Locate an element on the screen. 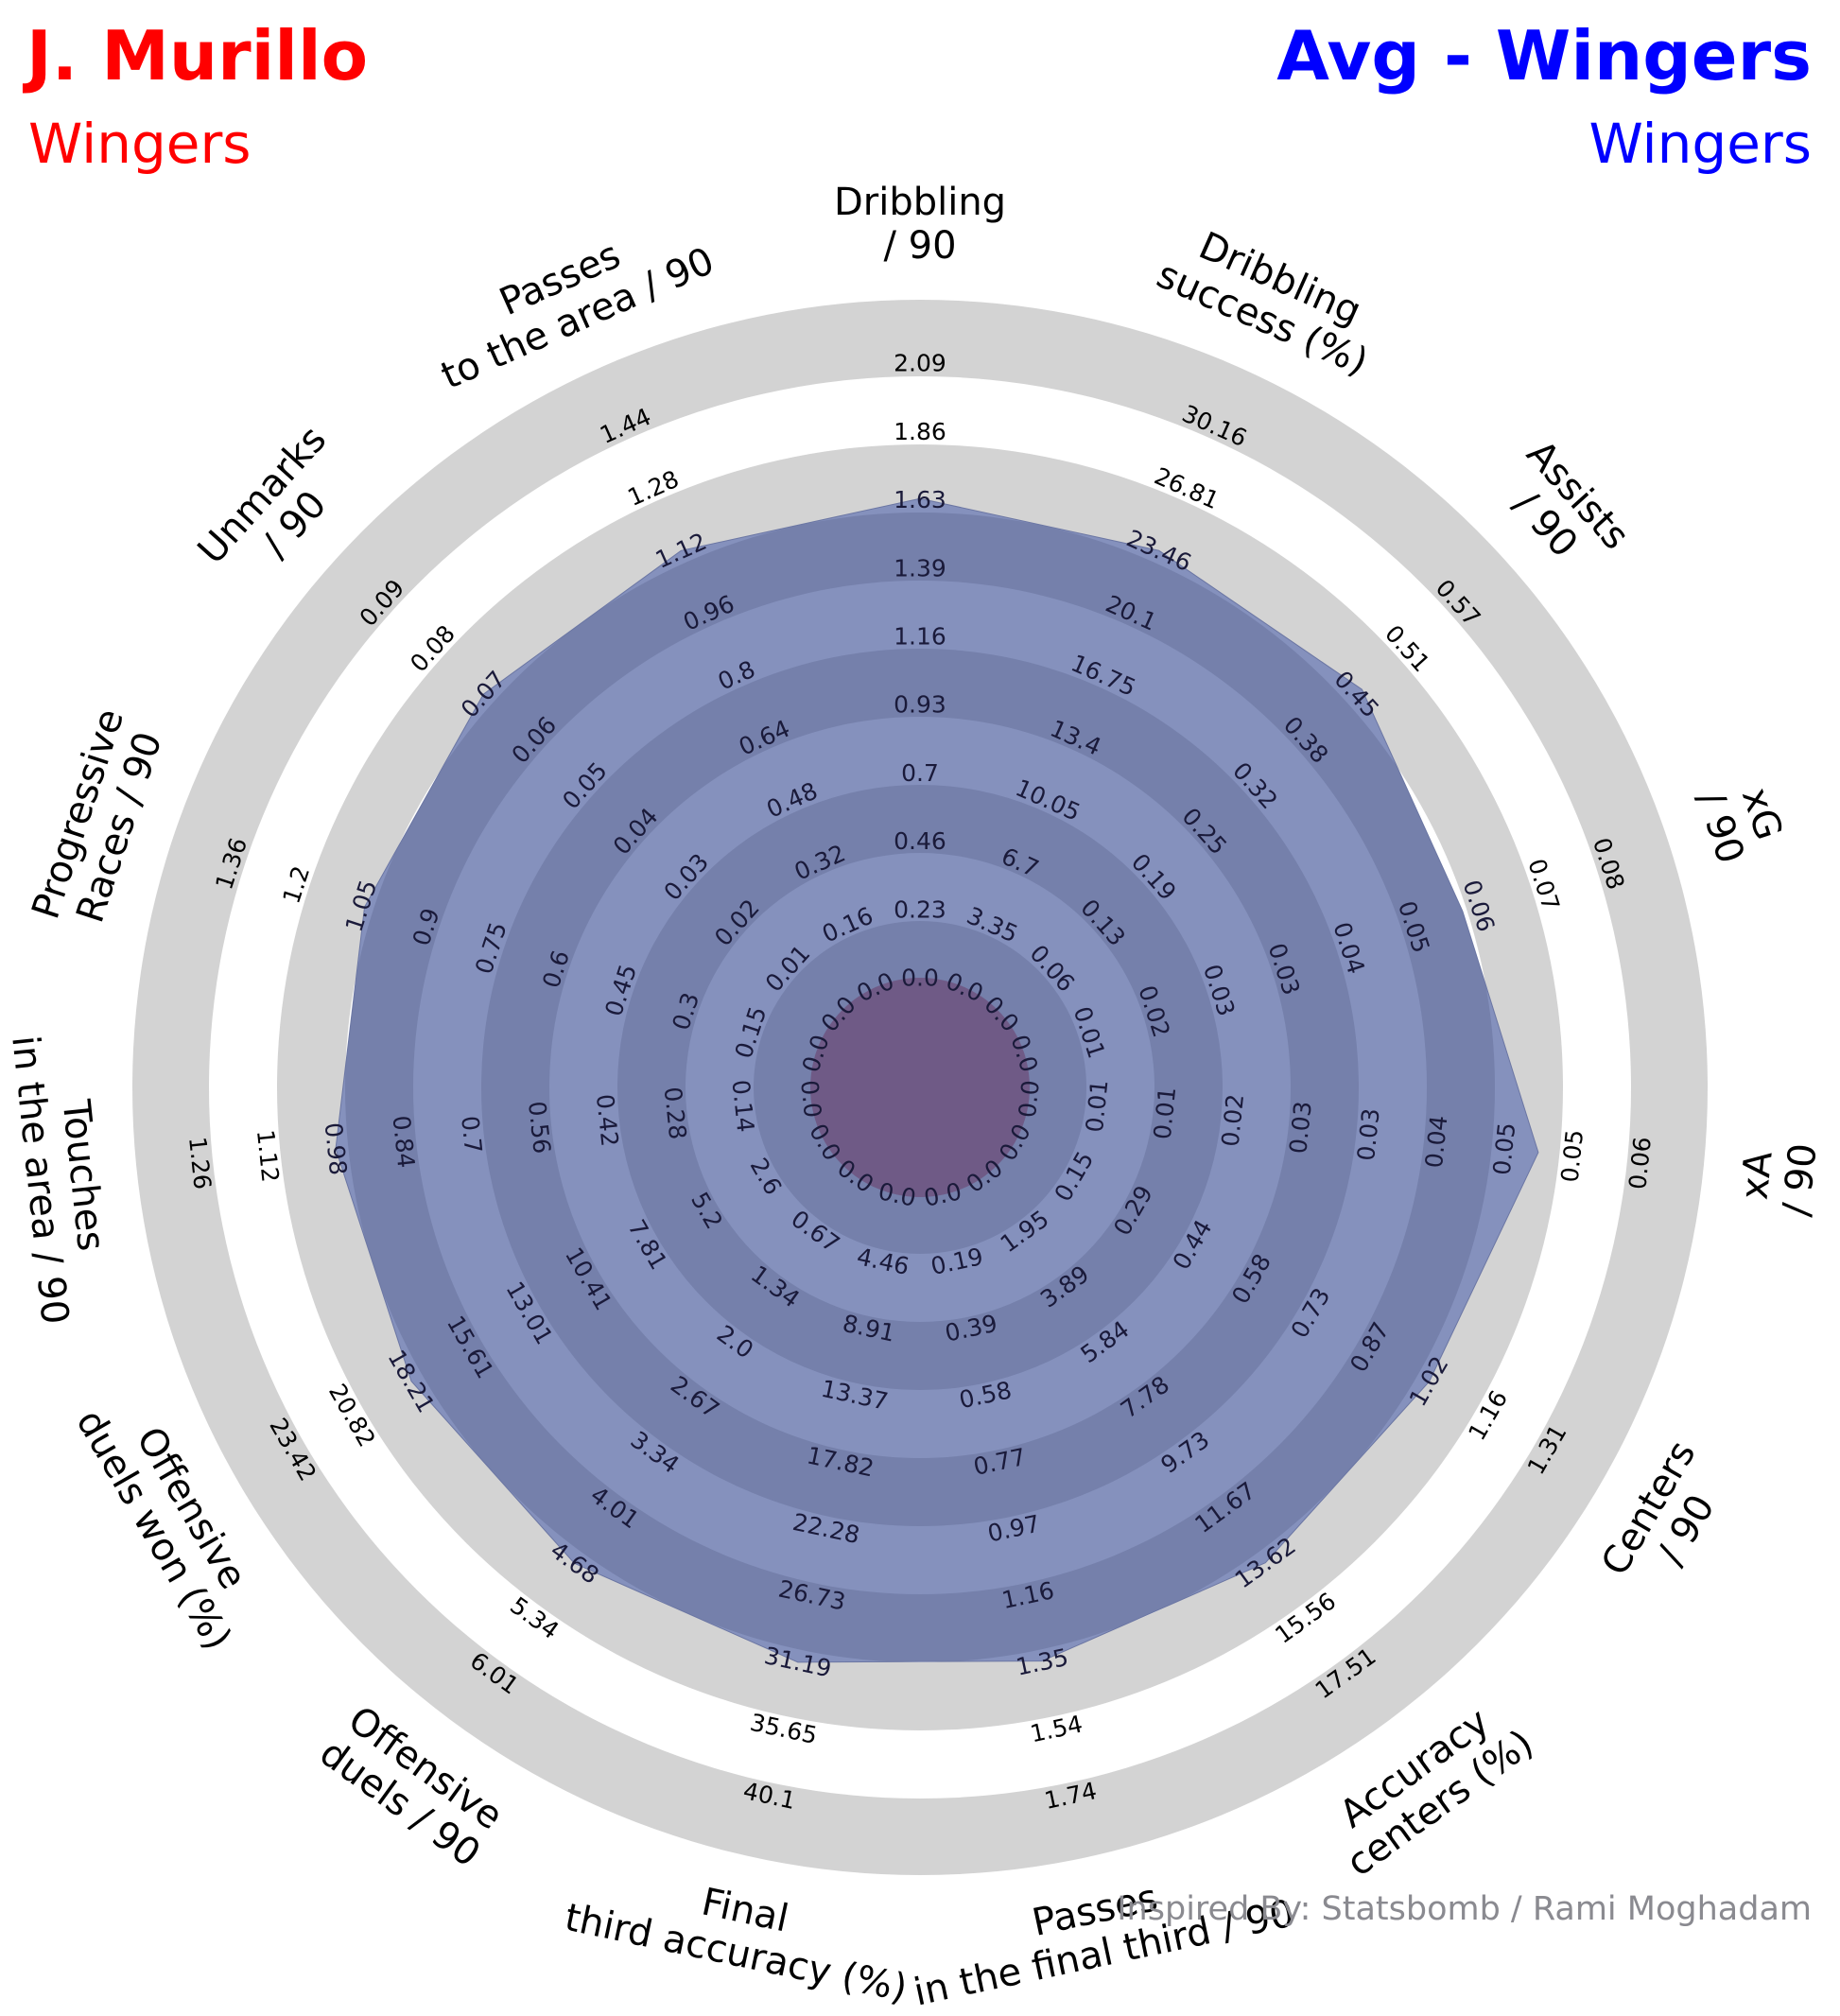 The height and width of the screenshot is (2016, 1840). comparison-subtitle: Wingers is located at coordinates (1700, 144).